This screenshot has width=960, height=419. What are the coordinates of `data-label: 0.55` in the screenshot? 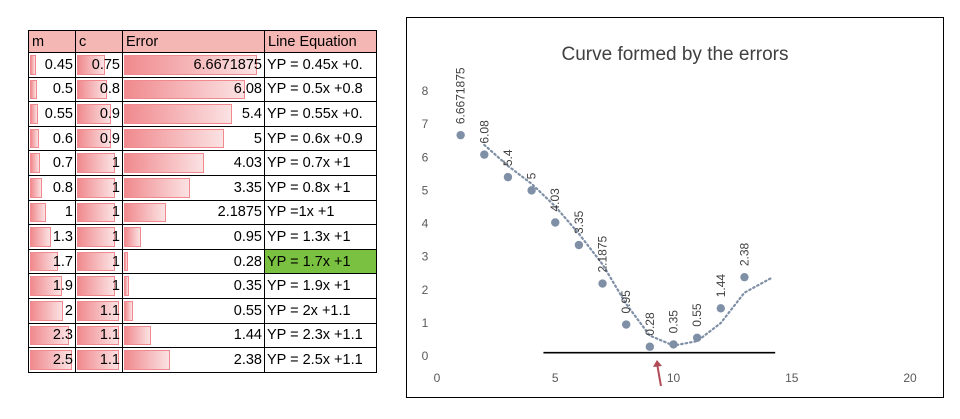 It's located at (697, 315).